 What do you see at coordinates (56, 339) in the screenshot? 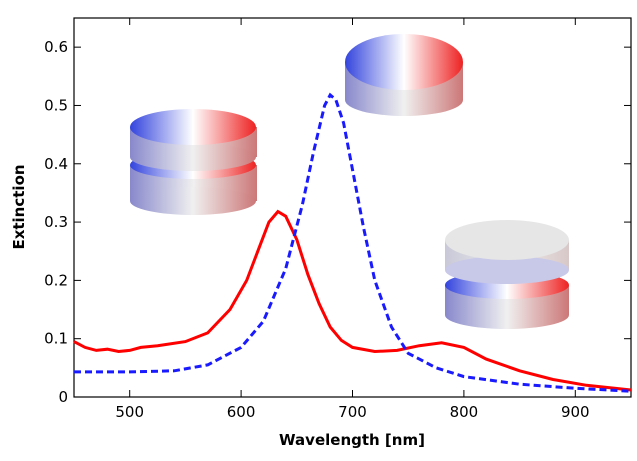
I see `y-tick-label: 0.1` at bounding box center [56, 339].